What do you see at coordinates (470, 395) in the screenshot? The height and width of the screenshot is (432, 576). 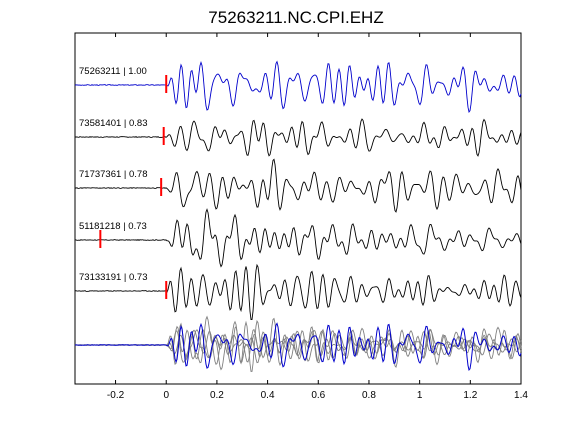 I see `x-tick-label: 1.2` at bounding box center [470, 395].